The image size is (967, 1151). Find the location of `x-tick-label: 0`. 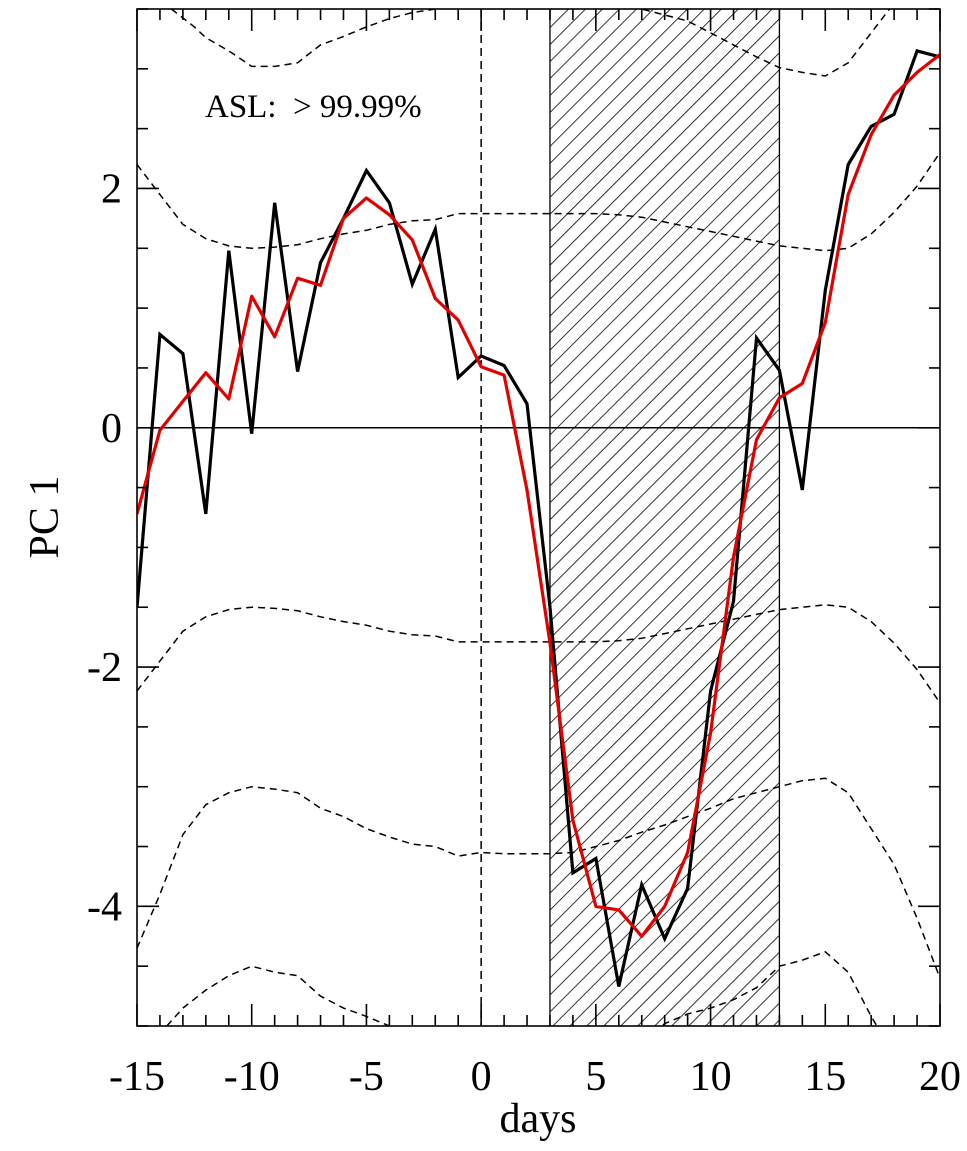

x-tick-label: 0 is located at coordinates (481, 1077).